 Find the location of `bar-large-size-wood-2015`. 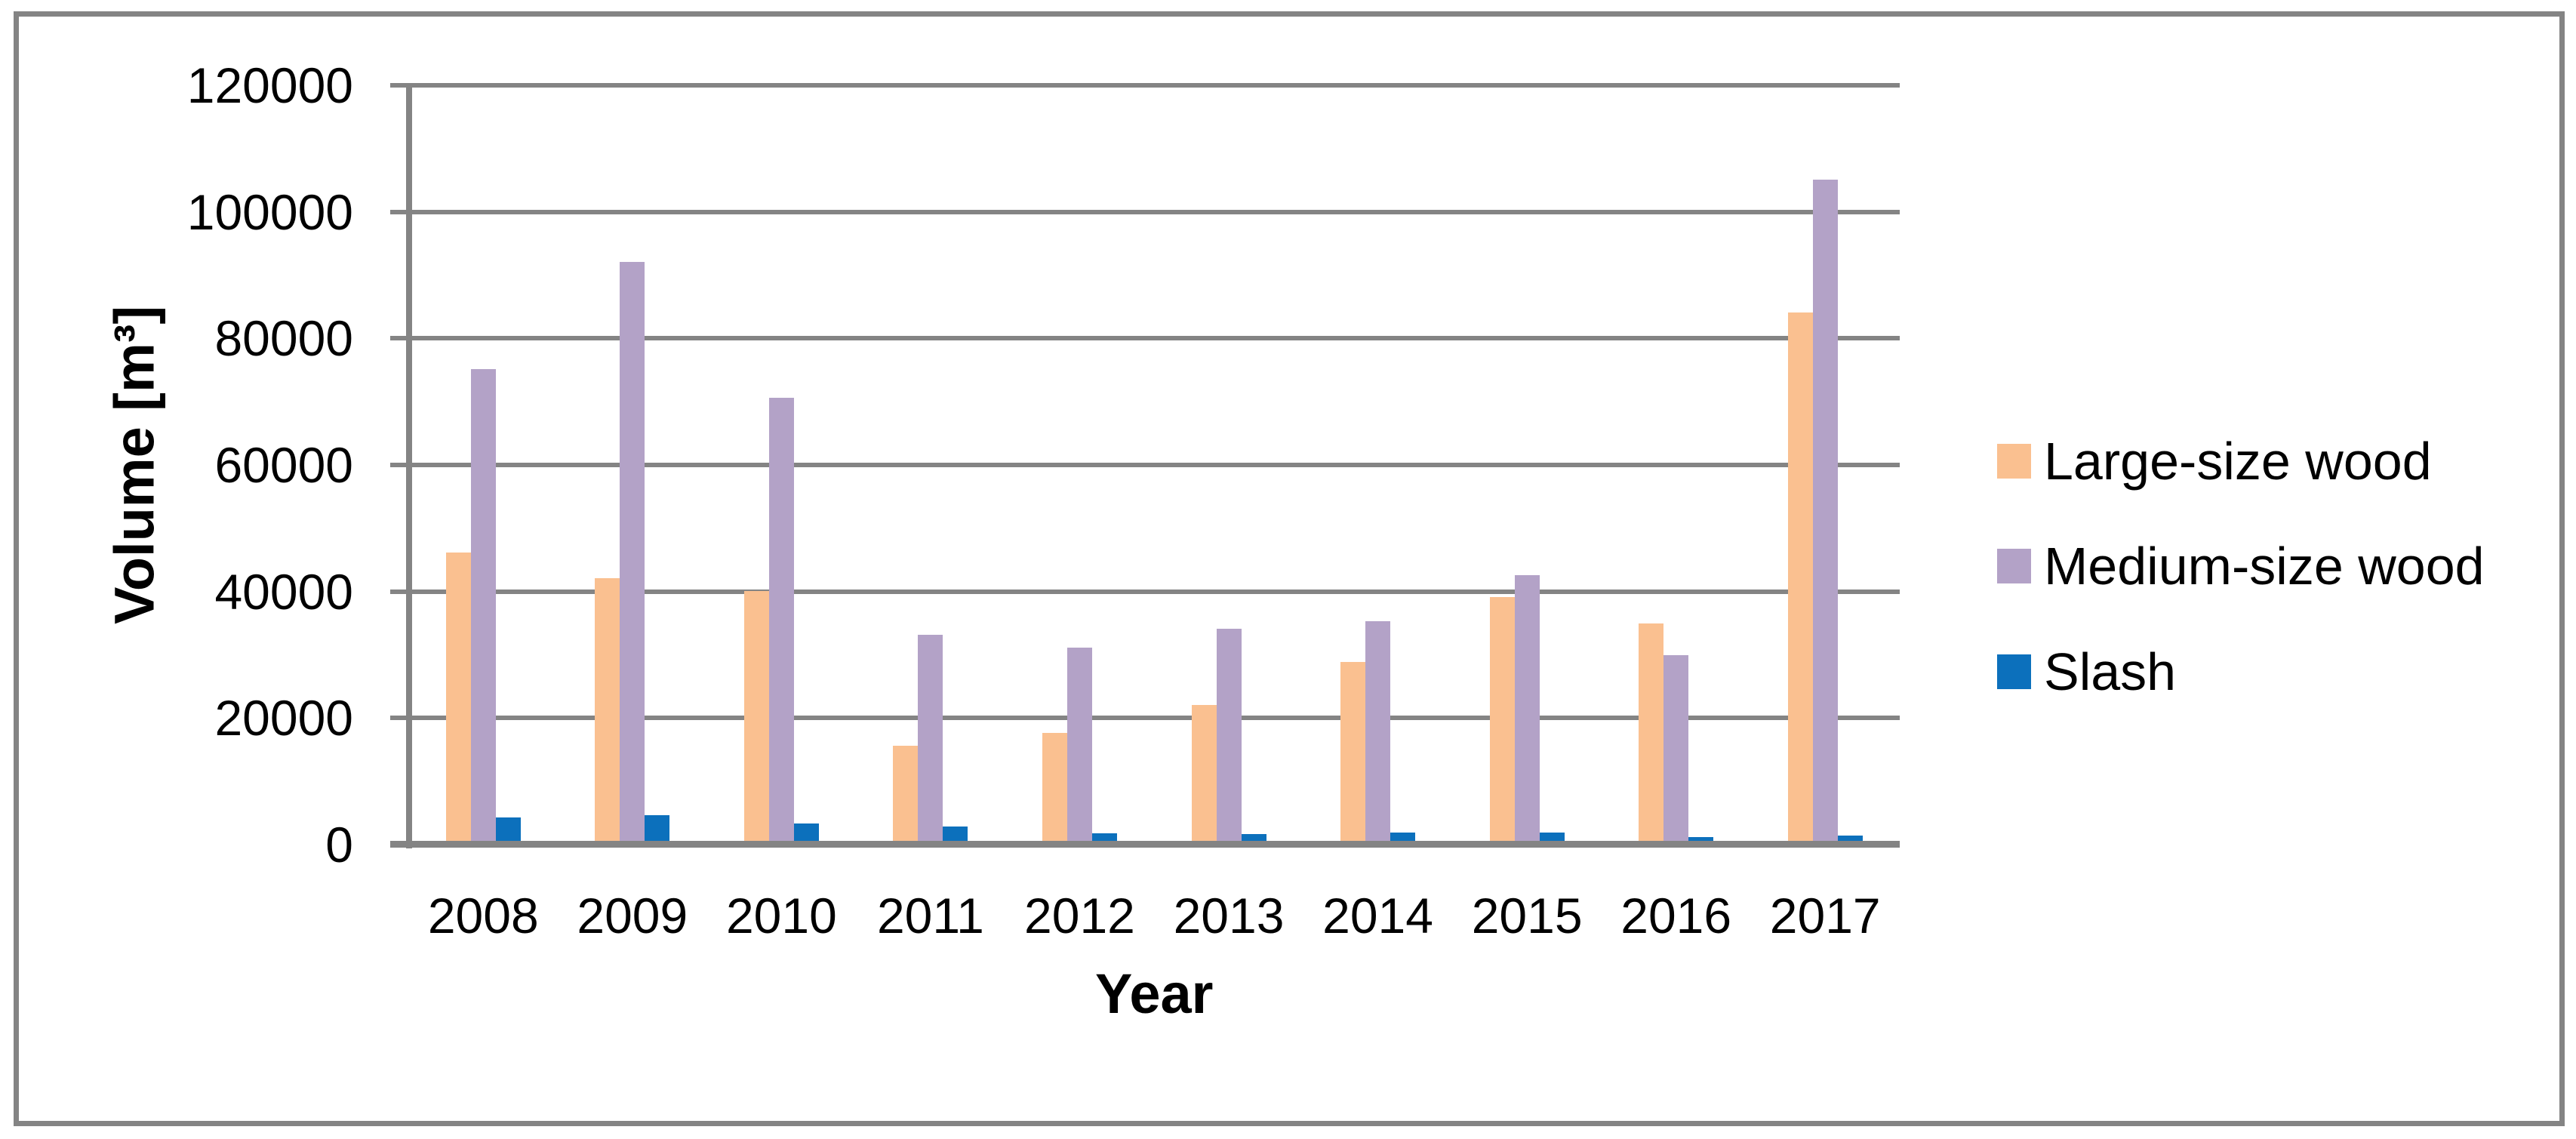

bar-large-size-wood-2015 is located at coordinates (1502, 720).